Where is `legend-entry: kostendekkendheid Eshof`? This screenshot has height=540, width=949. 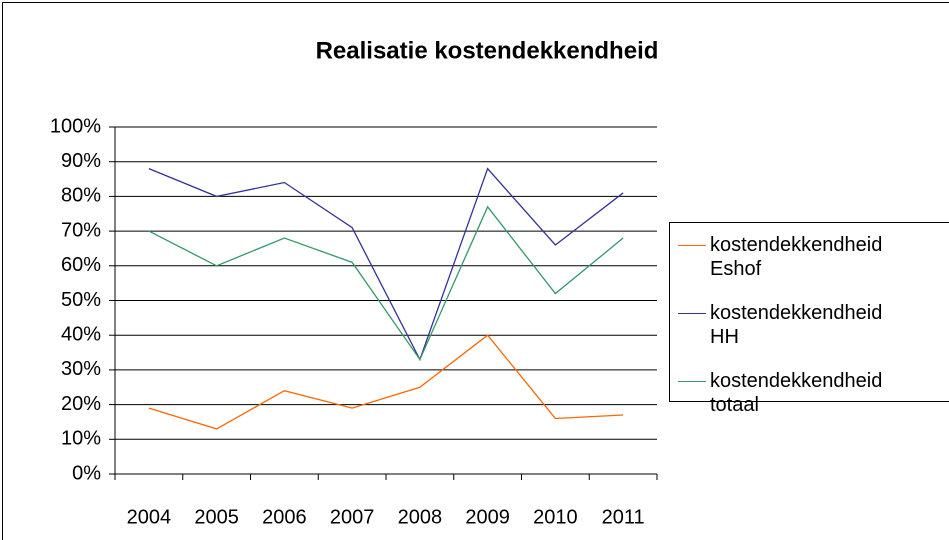
legend-entry: kostendekkendheid Eshof is located at coordinates (809, 257).